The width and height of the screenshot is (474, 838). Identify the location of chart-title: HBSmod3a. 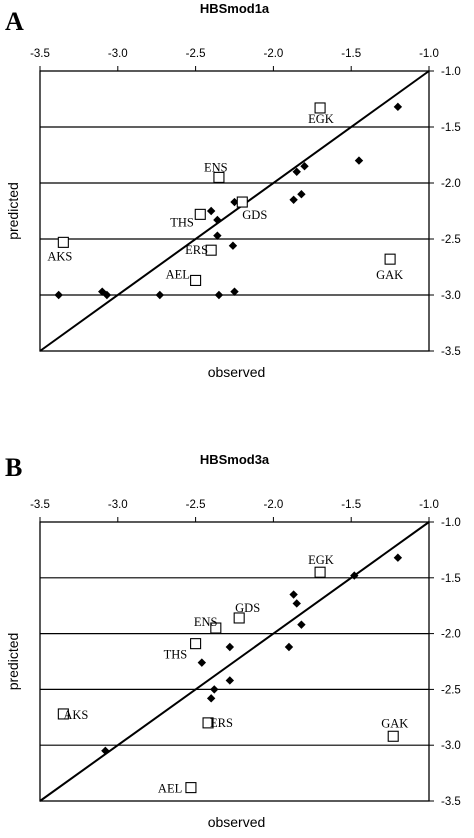
(235, 459).